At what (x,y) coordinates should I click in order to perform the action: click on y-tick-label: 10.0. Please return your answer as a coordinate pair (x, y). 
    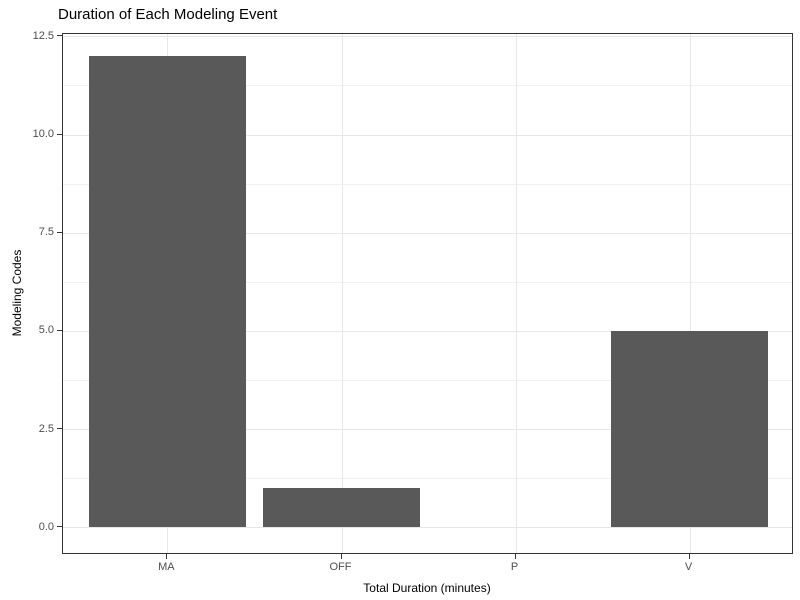
    Looking at the image, I should click on (43, 134).